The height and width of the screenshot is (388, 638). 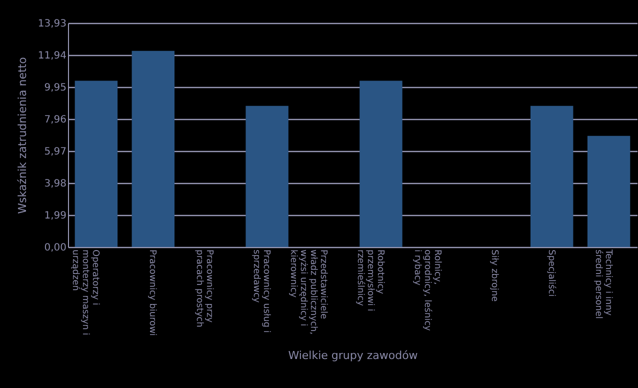 What do you see at coordinates (427, 291) in the screenshot?
I see `x-tick-label: Rolnicy, ogrodnicy, leśnicy i rybacy` at bounding box center [427, 291].